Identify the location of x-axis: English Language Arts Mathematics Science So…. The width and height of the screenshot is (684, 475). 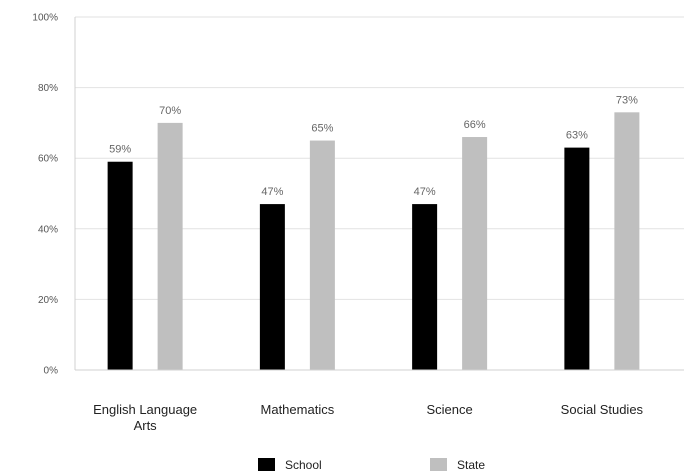
(379, 401).